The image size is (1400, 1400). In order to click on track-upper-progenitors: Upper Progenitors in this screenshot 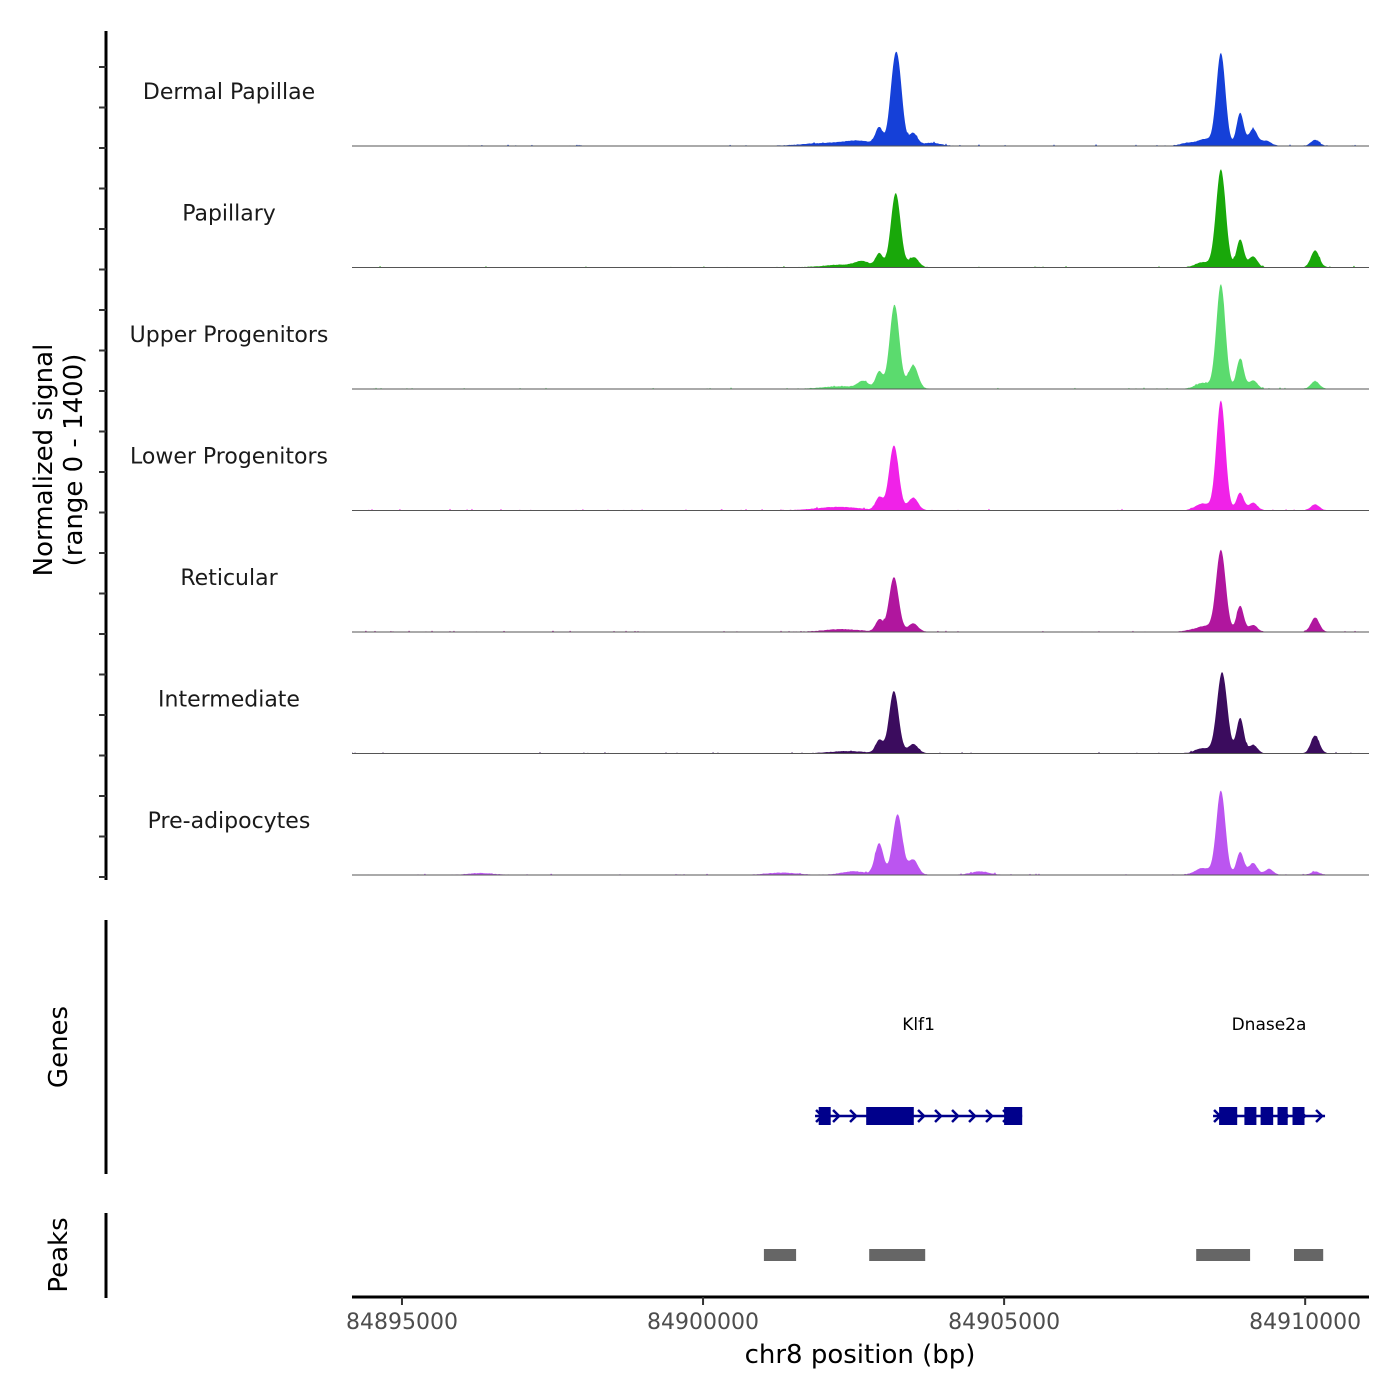, I will do `click(749, 337)`.